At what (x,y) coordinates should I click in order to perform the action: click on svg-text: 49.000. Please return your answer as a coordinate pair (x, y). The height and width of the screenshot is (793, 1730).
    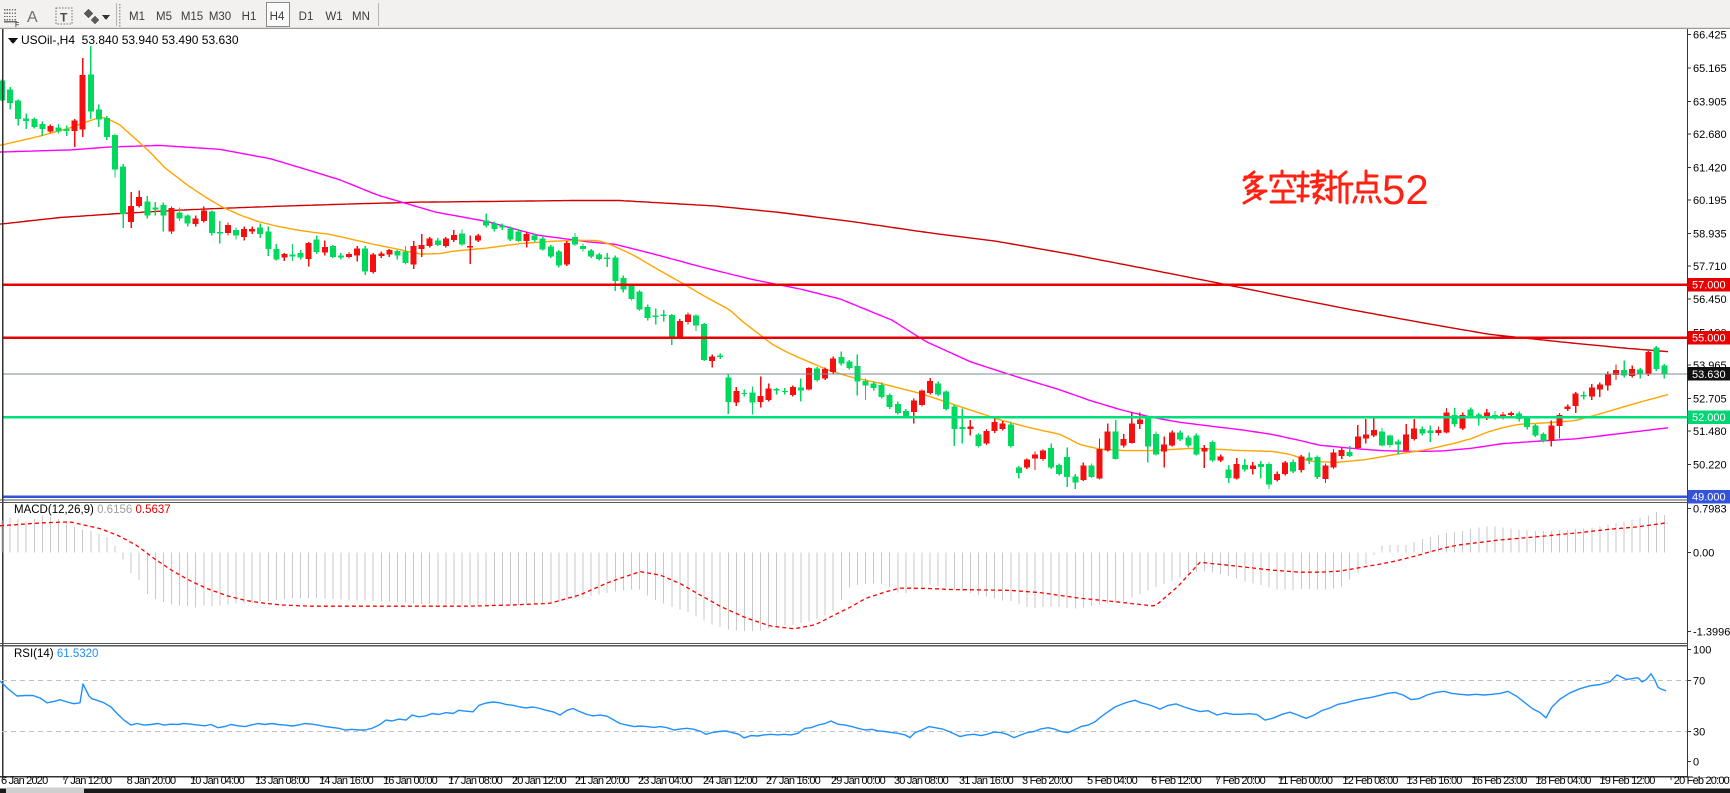
    Looking at the image, I should click on (1709, 498).